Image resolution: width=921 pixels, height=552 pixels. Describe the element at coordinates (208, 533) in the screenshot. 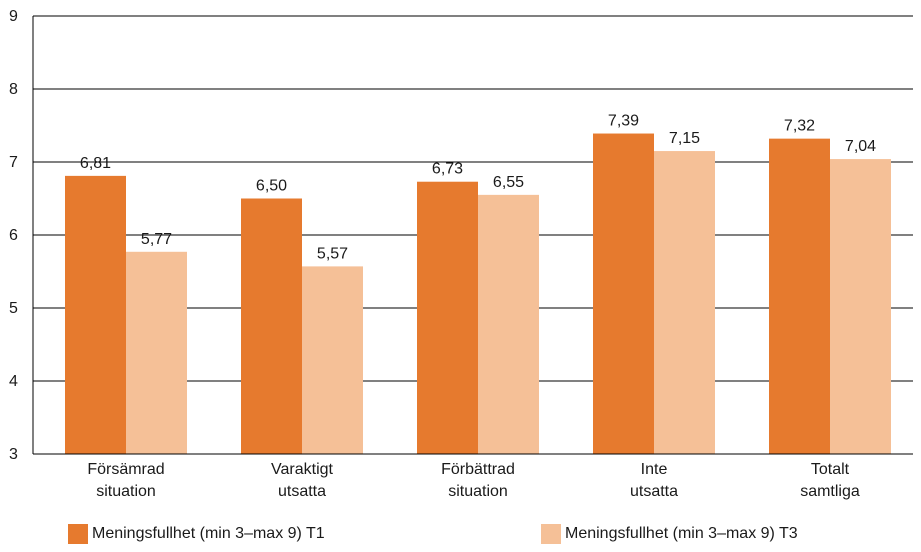

I see `legend-label-t1: Meningsfullhet (min 3–max 9) T1` at that location.